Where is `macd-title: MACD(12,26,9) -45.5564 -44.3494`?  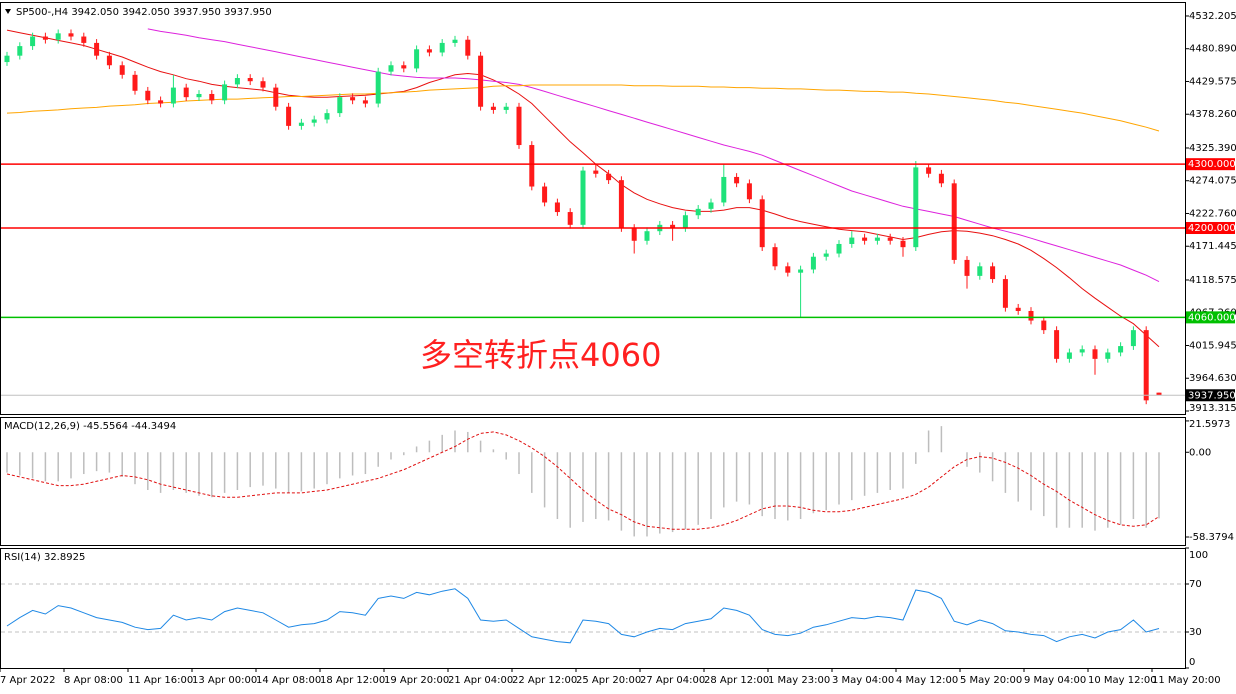
macd-title: MACD(12,26,9) -45.5564 -44.3494 is located at coordinates (90, 426).